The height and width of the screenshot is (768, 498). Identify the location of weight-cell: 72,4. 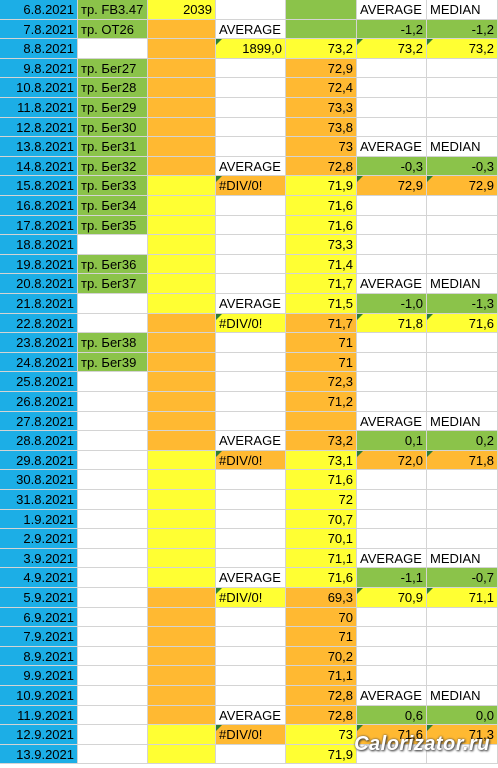
(321, 88).